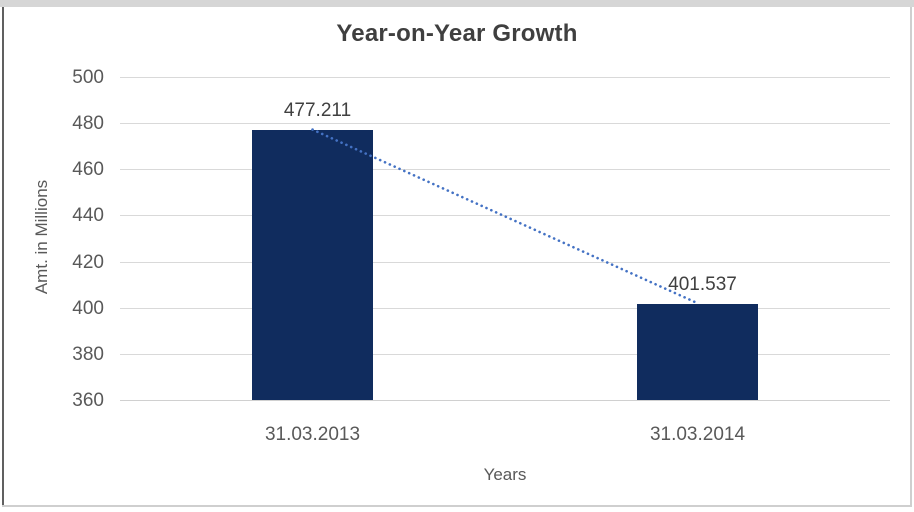 This screenshot has width=914, height=512. I want to click on bar-31.03.2014, so click(697, 352).